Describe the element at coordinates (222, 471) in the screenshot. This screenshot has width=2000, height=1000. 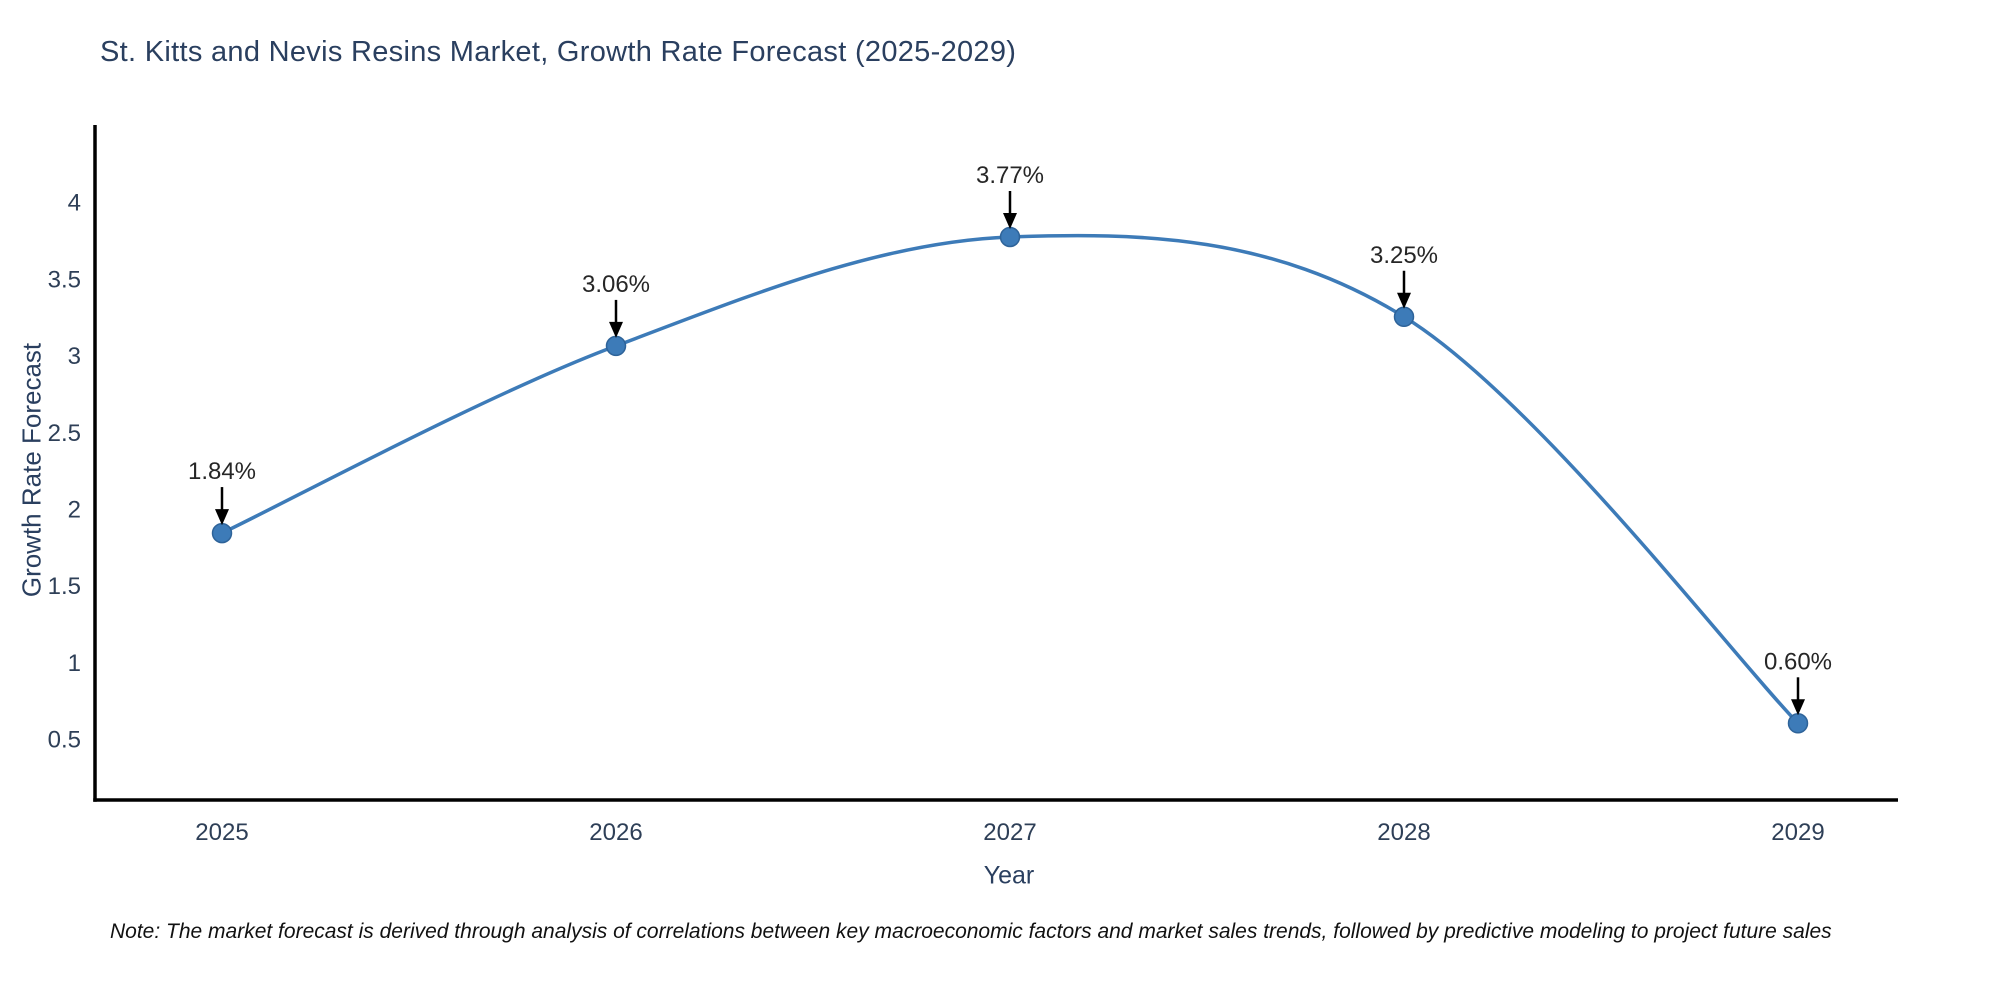
I see `data-point-label: 1.84%` at that location.